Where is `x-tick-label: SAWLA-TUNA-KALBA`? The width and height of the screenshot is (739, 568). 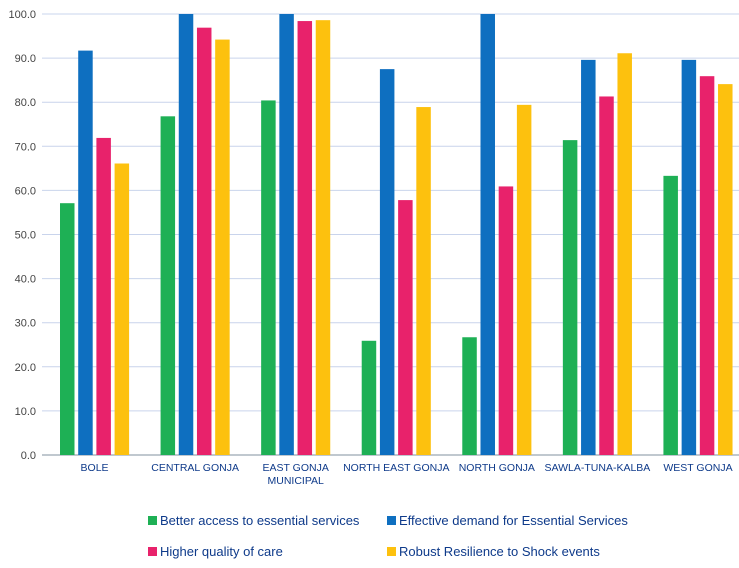
x-tick-label: SAWLA-TUNA-KALBA is located at coordinates (598, 468).